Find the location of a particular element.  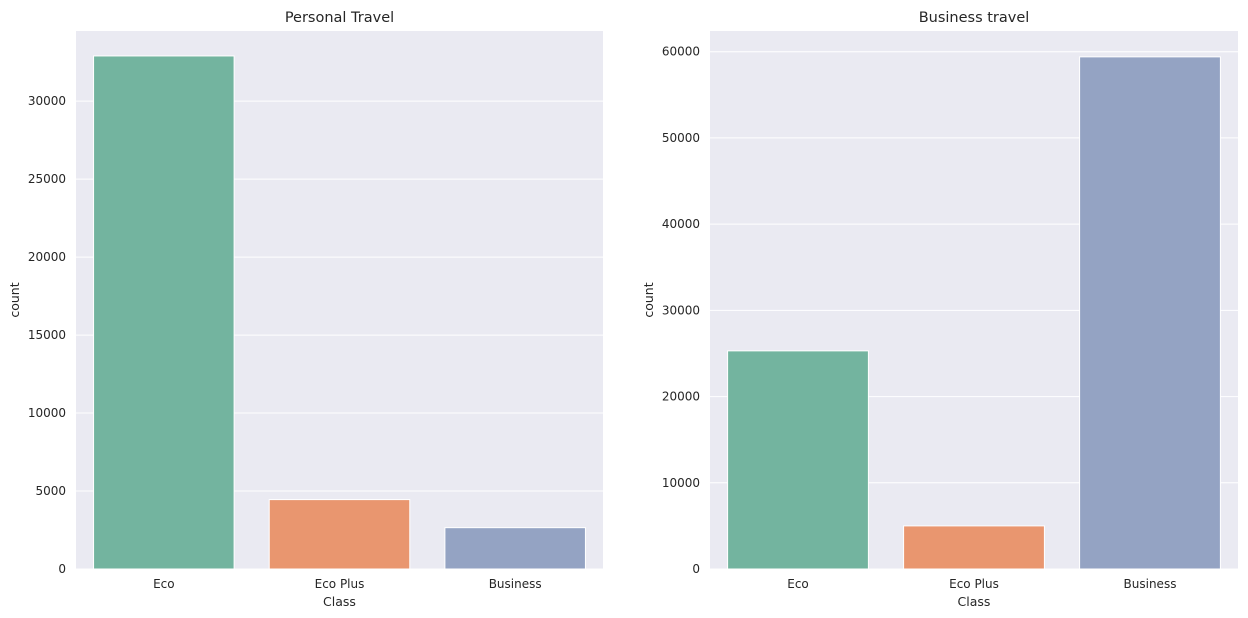

y-tick-labels: 0 5000 10000 15000 20000 25000 30000 is located at coordinates (47, 335).